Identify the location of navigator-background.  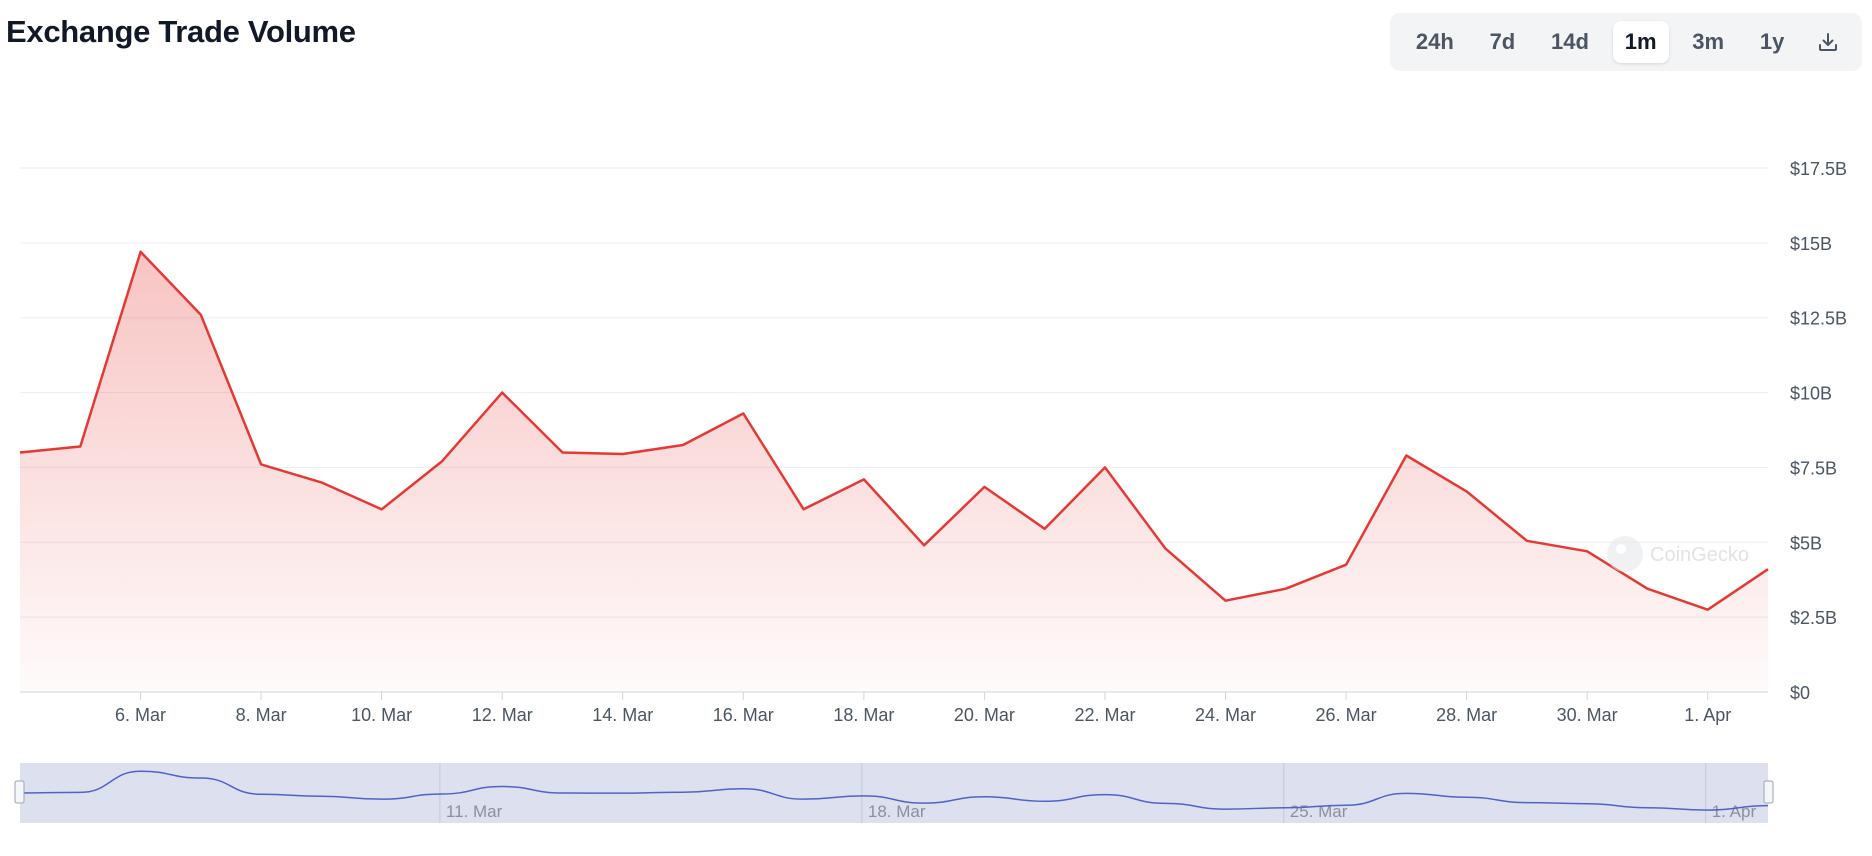
(894, 793).